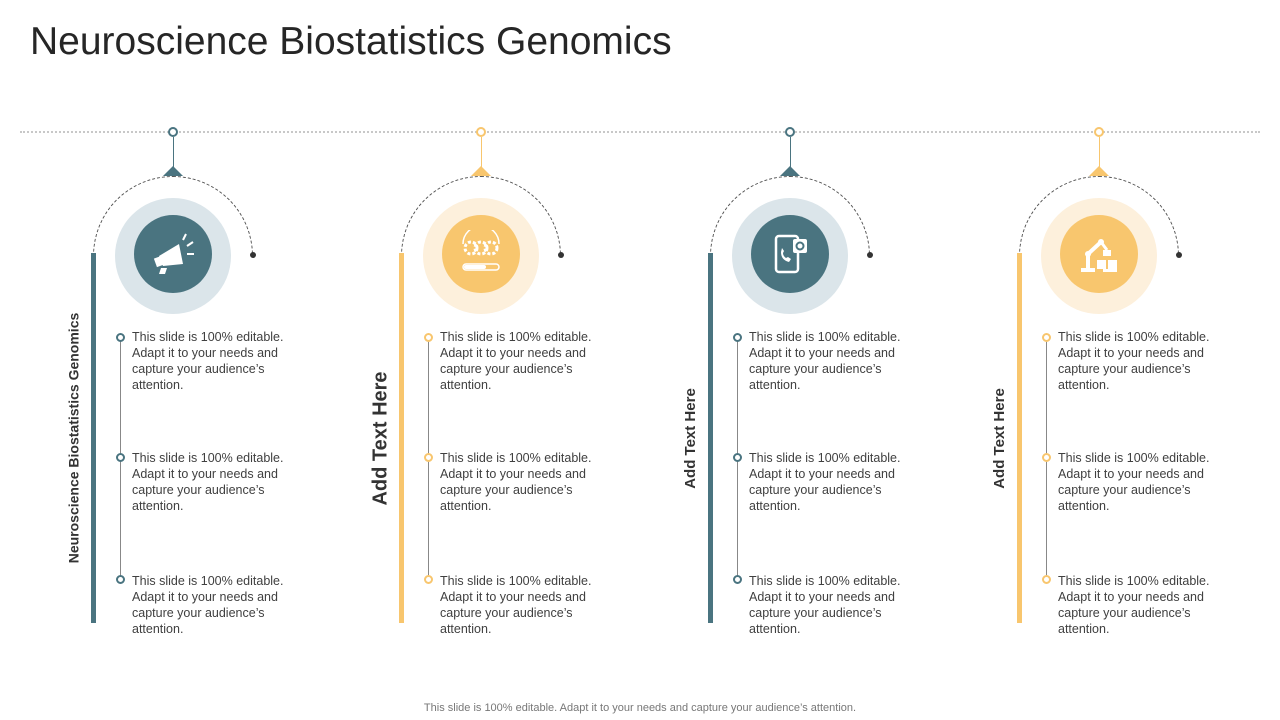 Image resolution: width=1280 pixels, height=720 pixels. Describe the element at coordinates (351, 41) in the screenshot. I see `page-title: Neuroscience Biostatistics Genomics` at that location.